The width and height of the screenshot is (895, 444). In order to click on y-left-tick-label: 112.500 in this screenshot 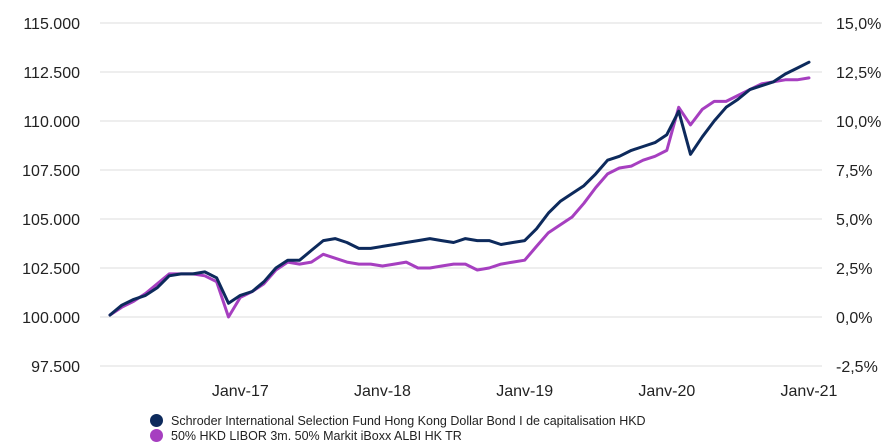, I will do `click(51, 73)`.